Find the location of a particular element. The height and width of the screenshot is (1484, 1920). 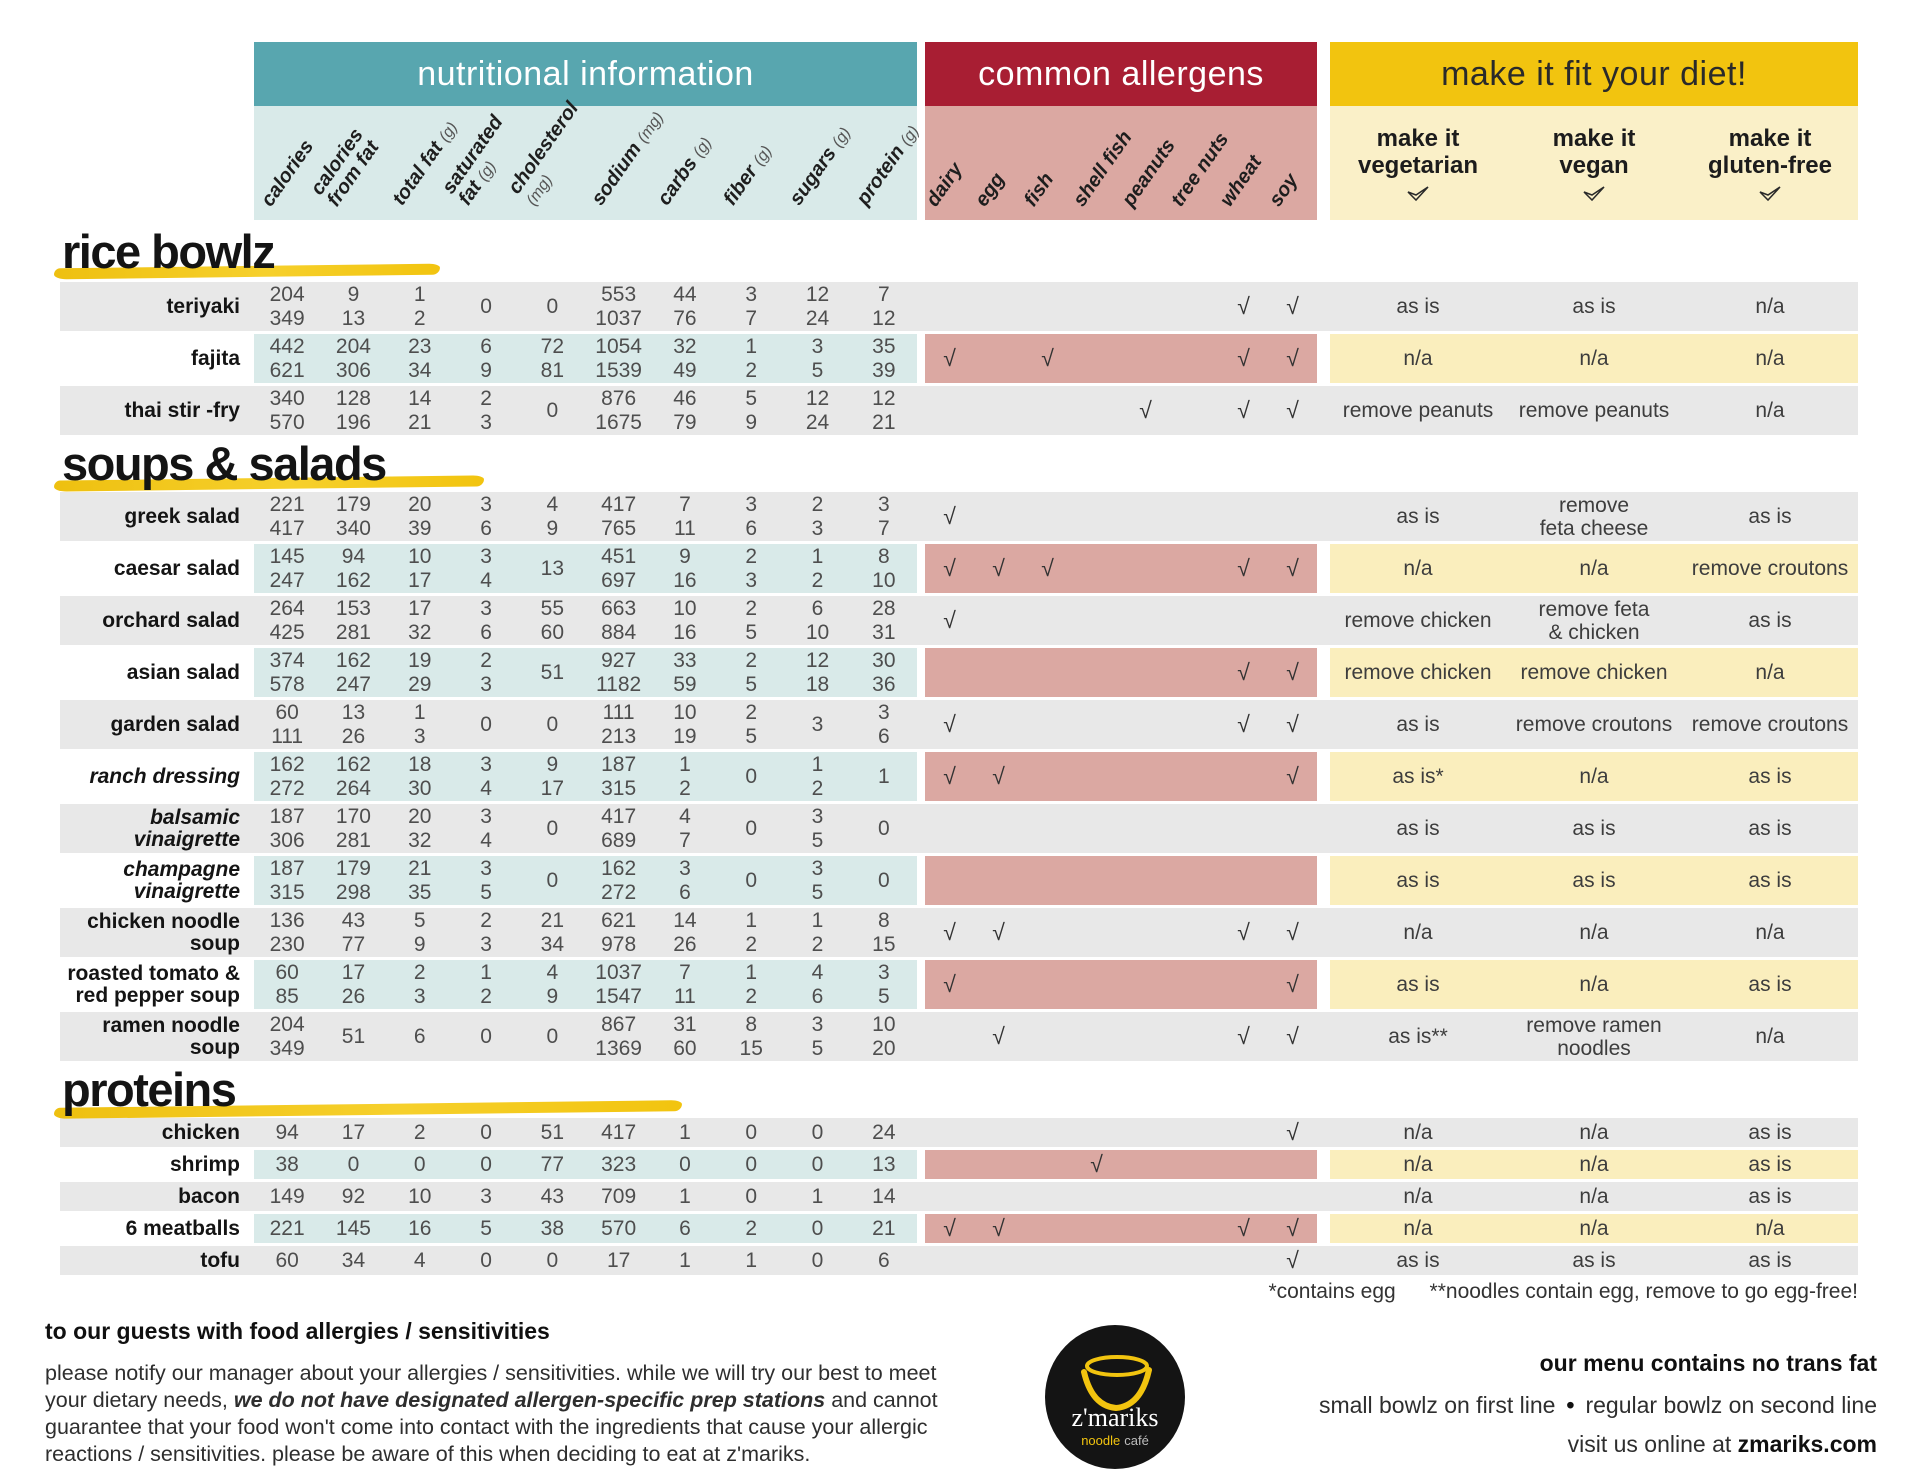

dish-name: bacon is located at coordinates (209, 1196).